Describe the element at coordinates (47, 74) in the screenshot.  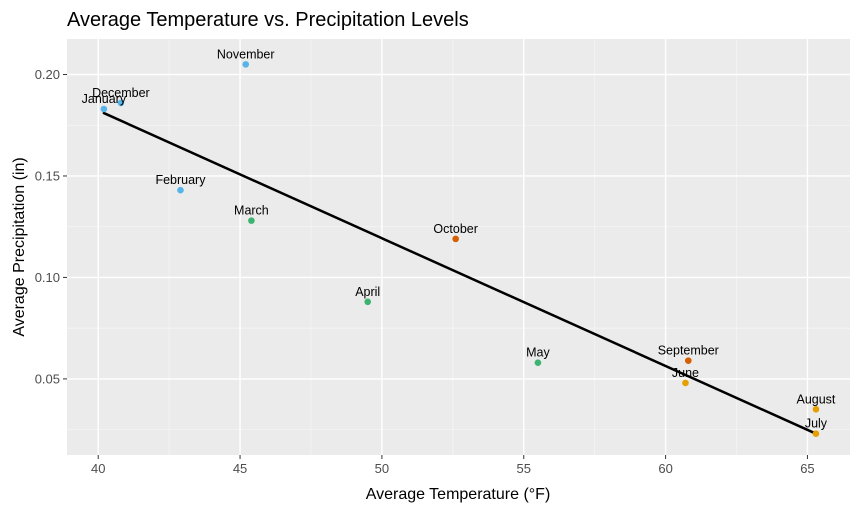
I see `y-tick-label: 0.20` at that location.